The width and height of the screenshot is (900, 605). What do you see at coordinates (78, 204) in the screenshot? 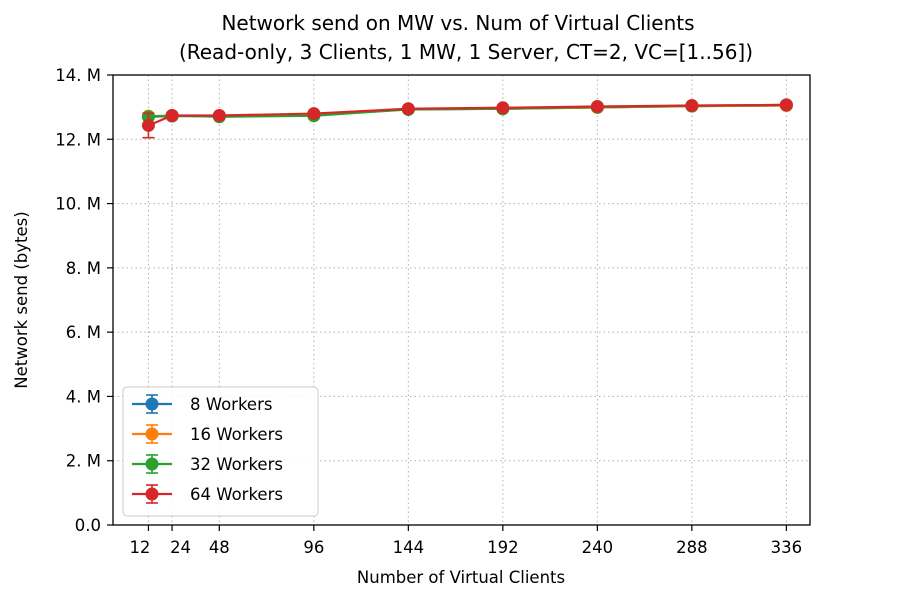
I see `y-tick-label: 10. M` at bounding box center [78, 204].